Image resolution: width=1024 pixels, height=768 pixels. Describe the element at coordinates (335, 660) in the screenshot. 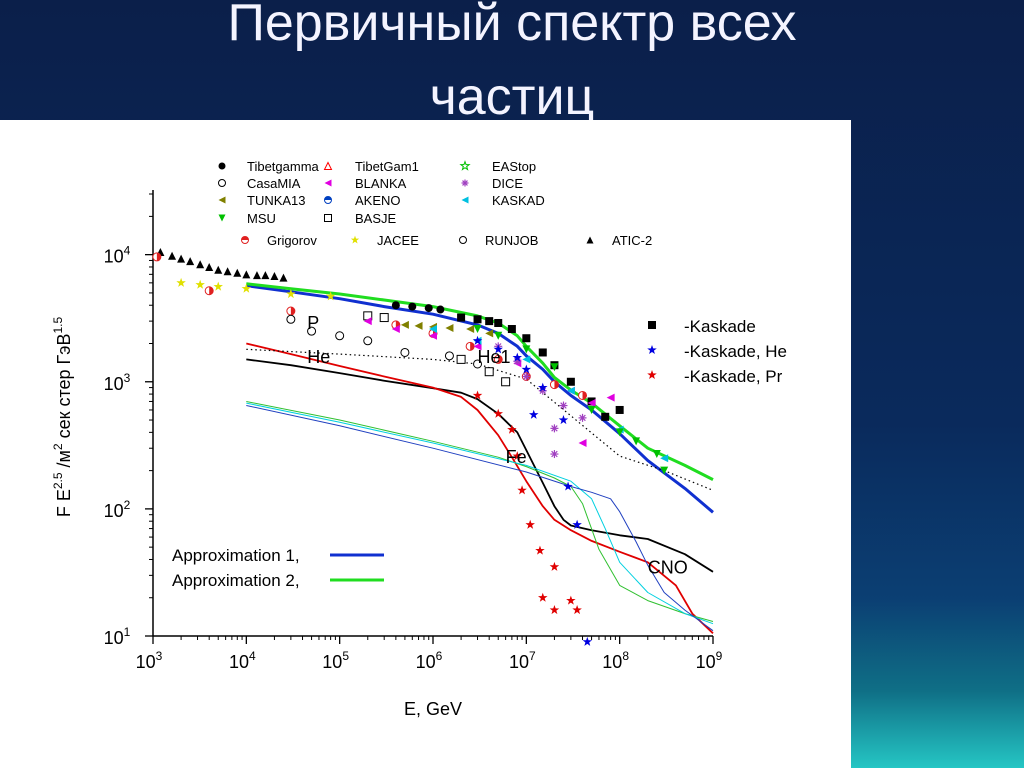

I see `x-tick-label: 10⁵` at that location.